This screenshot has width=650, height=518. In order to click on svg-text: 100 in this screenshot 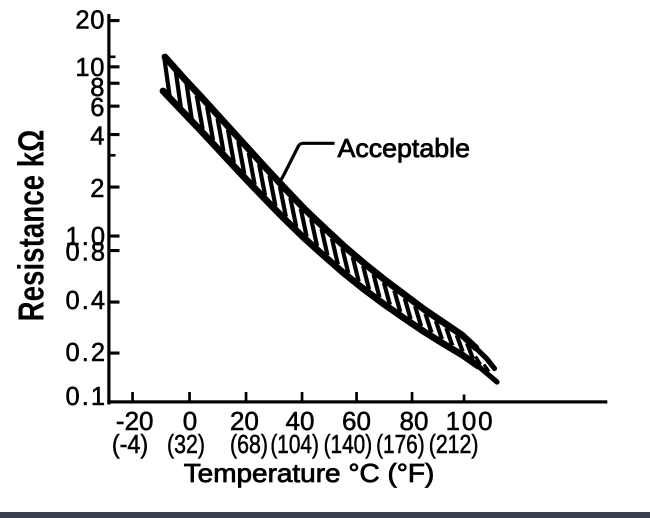, I will do `click(470, 421)`.